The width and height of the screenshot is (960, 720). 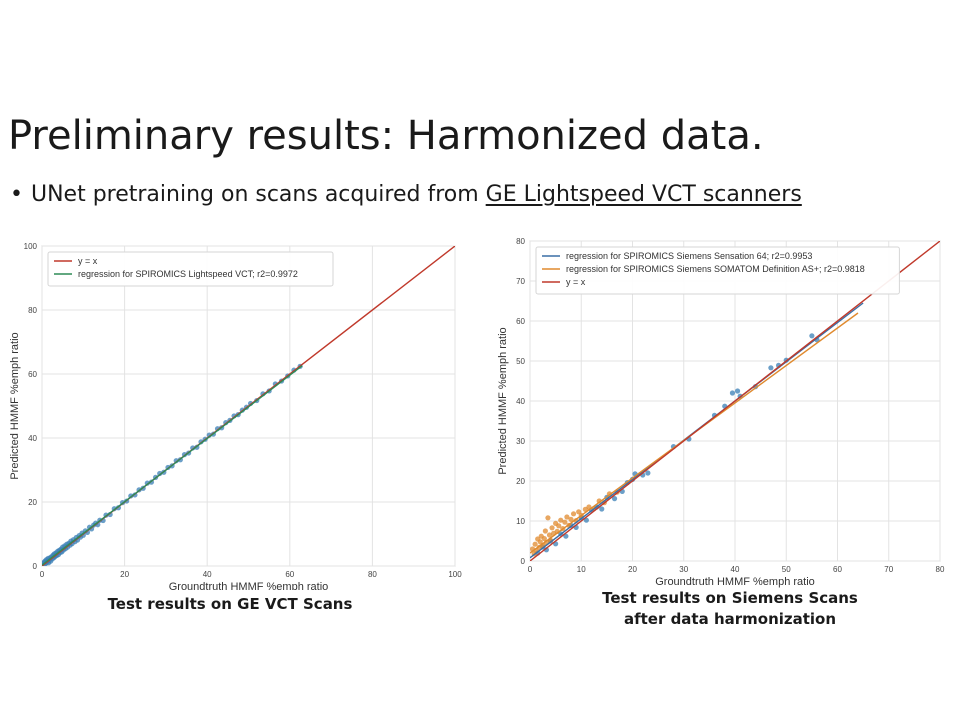 I want to click on x-tick-label: 10, so click(x=581, y=569).